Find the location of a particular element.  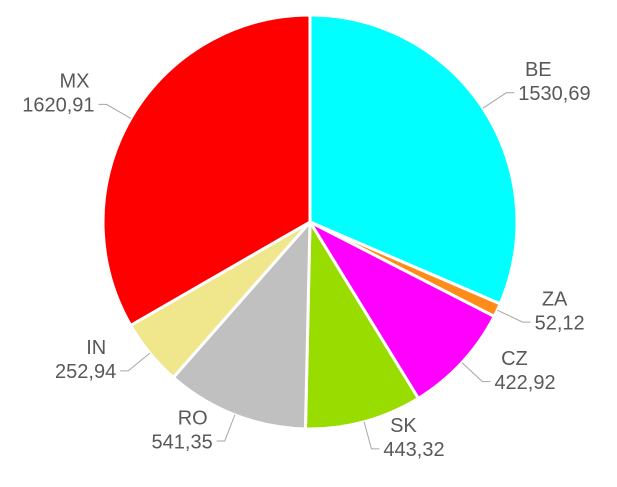

value-label: 422,92 is located at coordinates (524, 383).